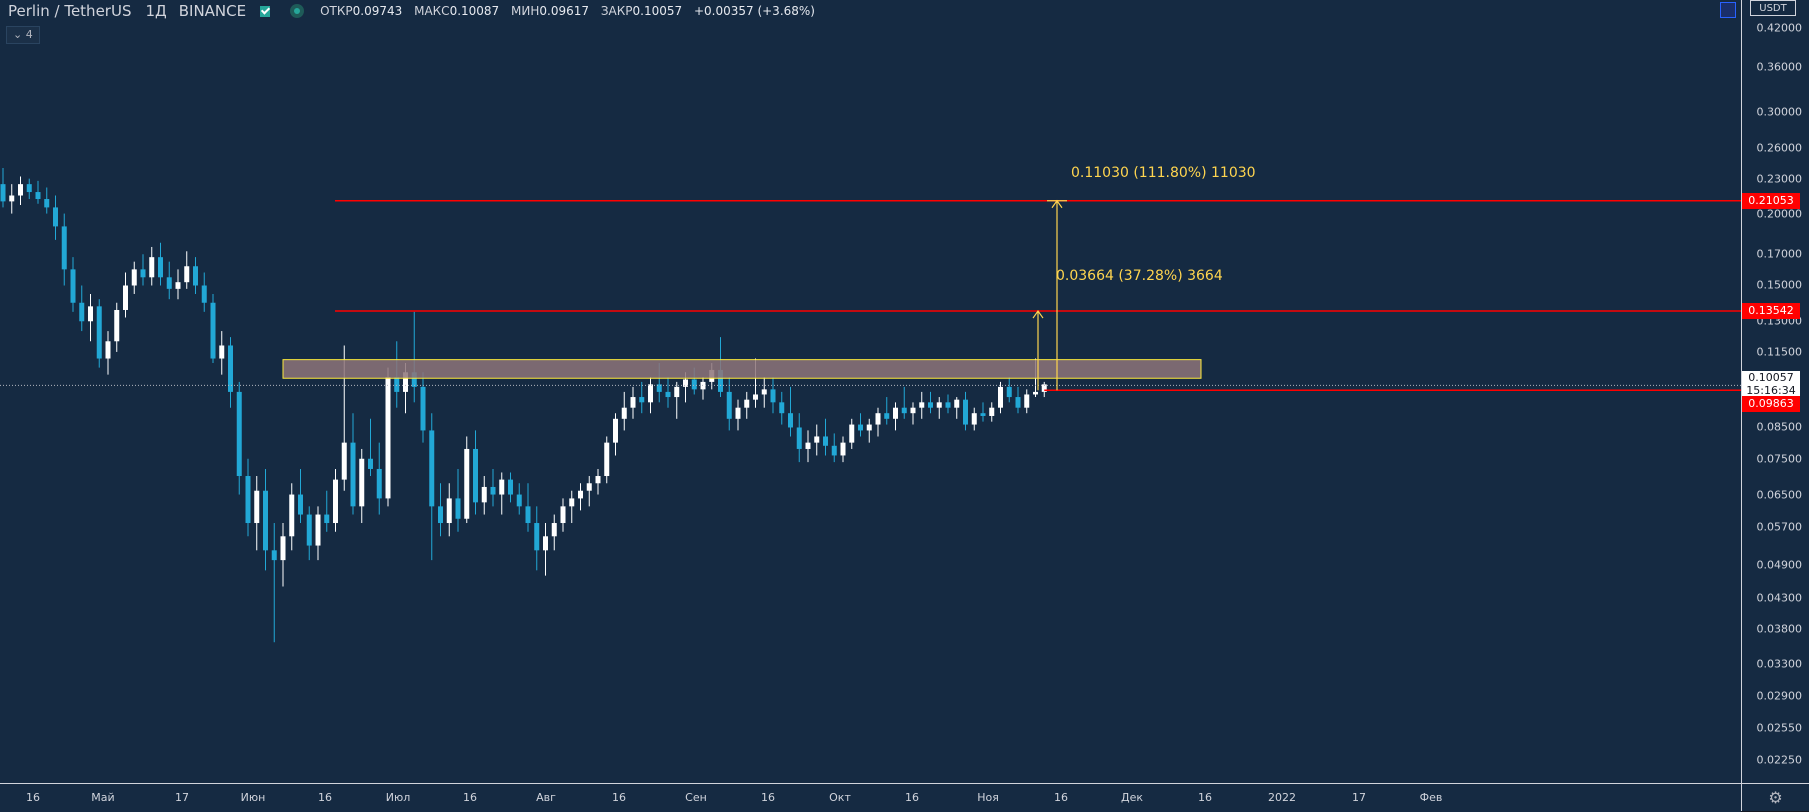  What do you see at coordinates (1779, 527) in the screenshot?
I see `price-tick-label: 0.05700` at bounding box center [1779, 527].